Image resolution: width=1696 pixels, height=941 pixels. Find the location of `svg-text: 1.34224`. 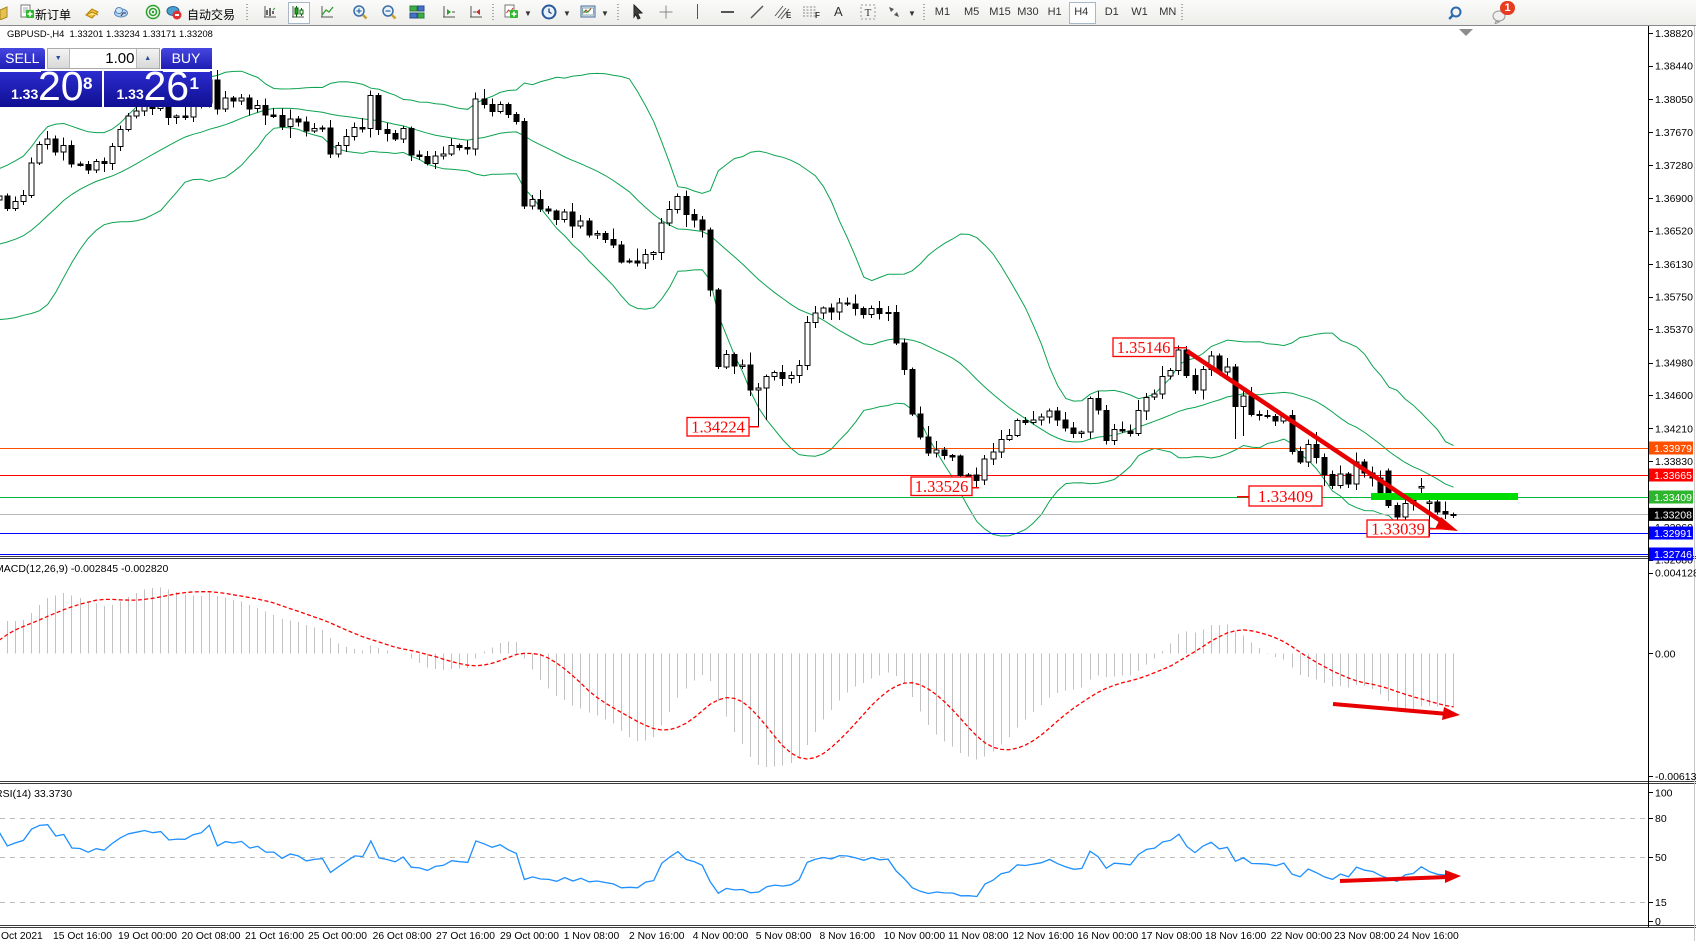

svg-text: 1.34224 is located at coordinates (718, 427).